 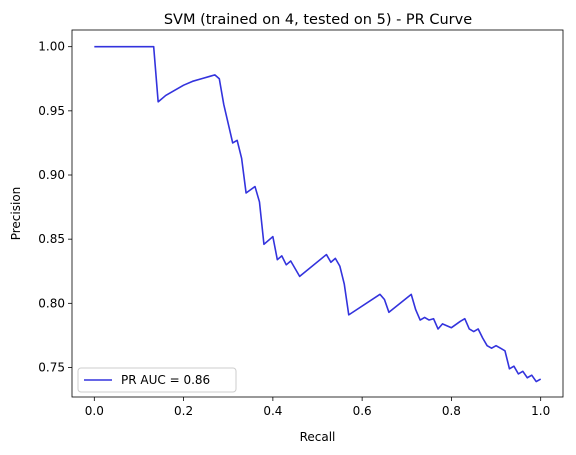 I want to click on y-tick-label: 0.95, so click(x=51, y=111).